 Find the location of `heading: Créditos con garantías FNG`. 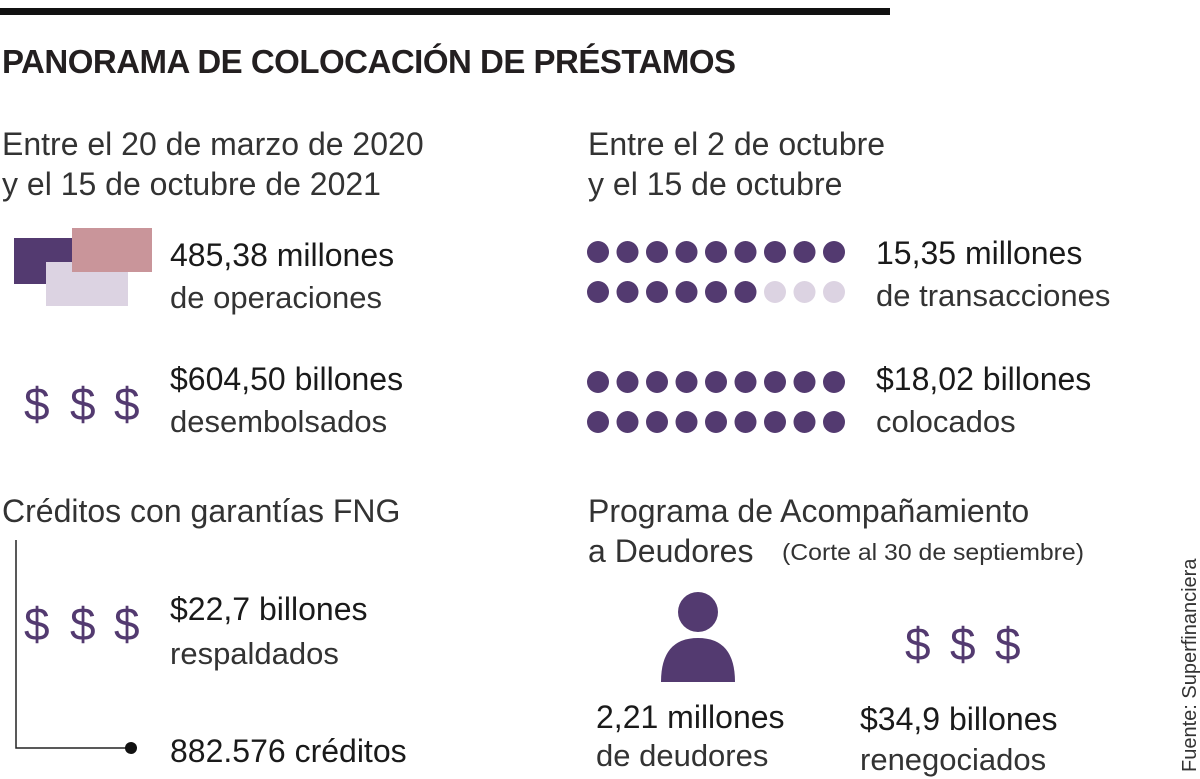

heading: Créditos con garantías FNG is located at coordinates (201, 511).